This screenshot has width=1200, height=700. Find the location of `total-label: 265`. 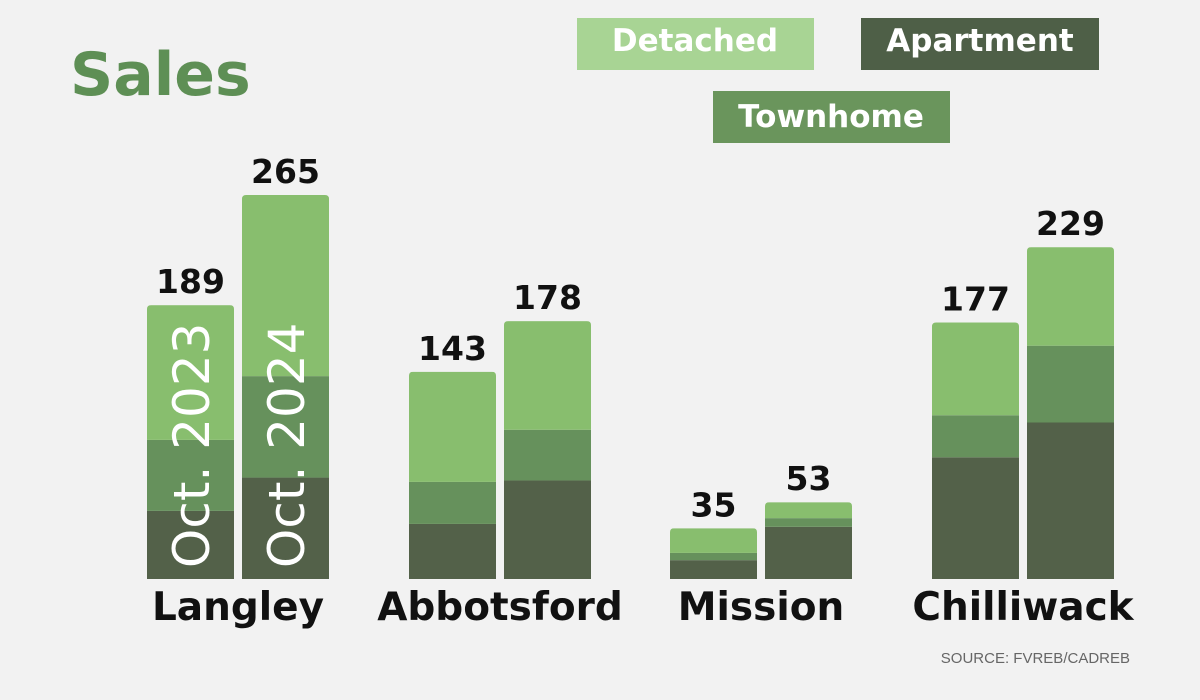

total-label: 265 is located at coordinates (285, 171).